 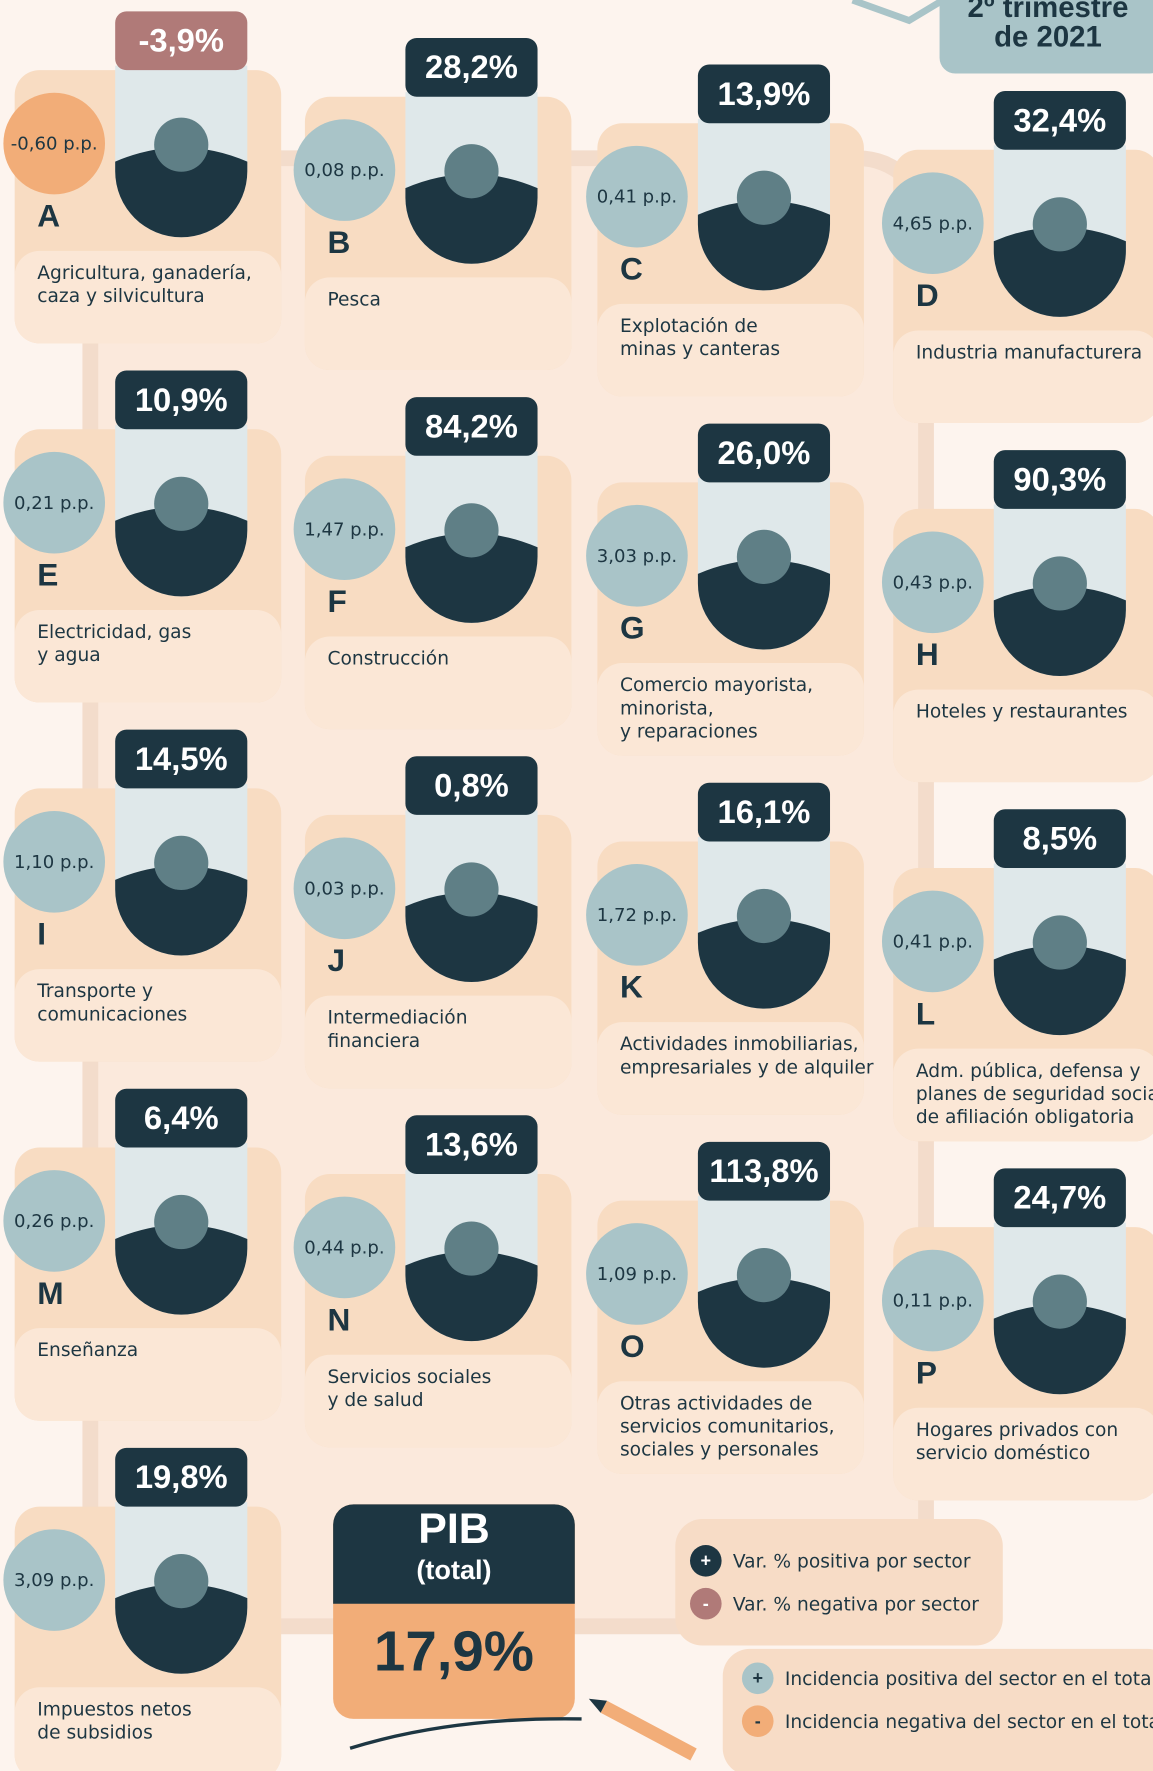 What do you see at coordinates (706, 1604) in the screenshot?
I see `legend-symbol: -` at bounding box center [706, 1604].